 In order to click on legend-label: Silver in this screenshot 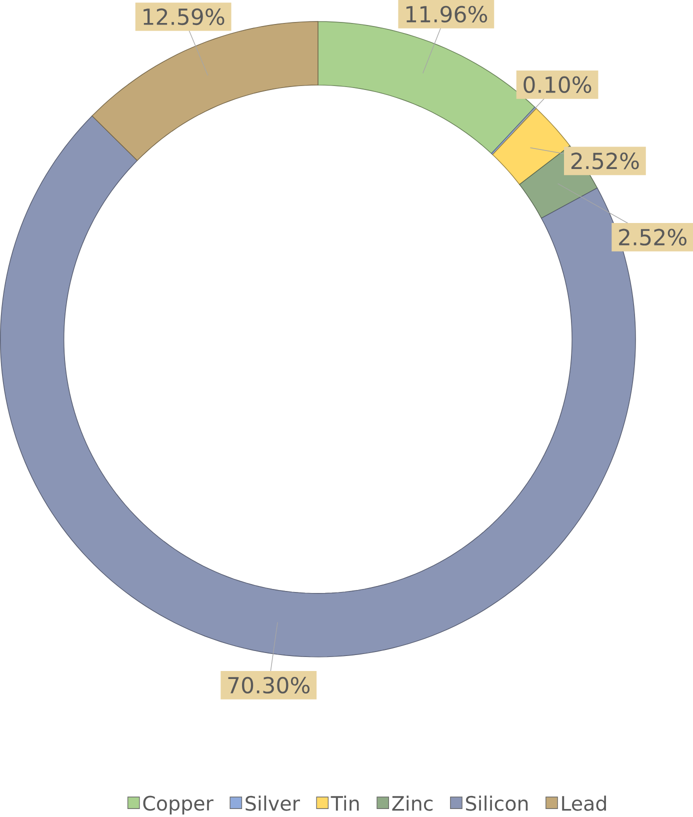, I will do `click(272, 803)`.